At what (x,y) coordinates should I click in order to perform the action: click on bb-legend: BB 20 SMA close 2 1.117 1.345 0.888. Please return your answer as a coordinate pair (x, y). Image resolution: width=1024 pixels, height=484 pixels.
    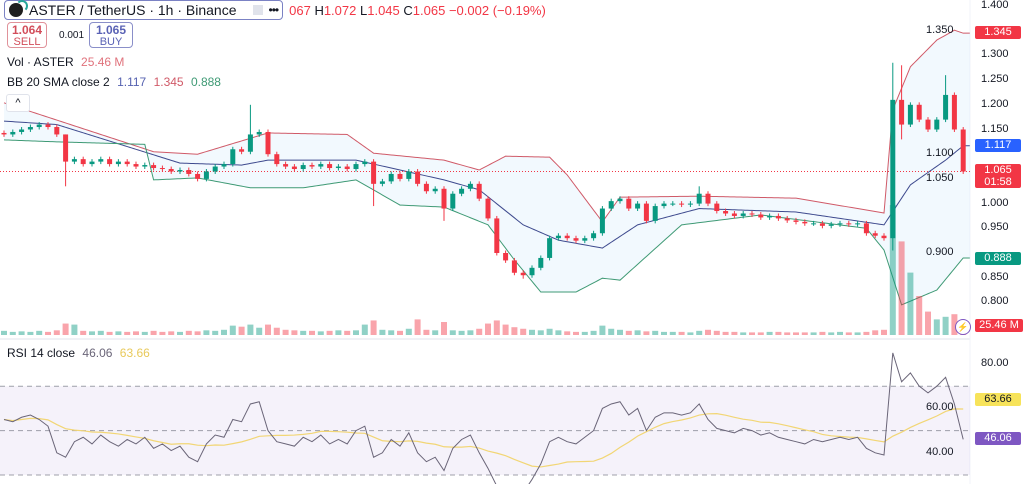
    Looking at the image, I should click on (114, 82).